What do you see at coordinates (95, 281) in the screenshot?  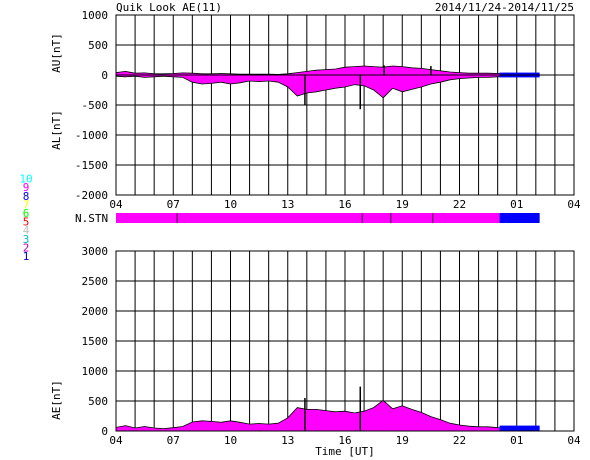 I see `y-tick-label: 2500` at bounding box center [95, 281].